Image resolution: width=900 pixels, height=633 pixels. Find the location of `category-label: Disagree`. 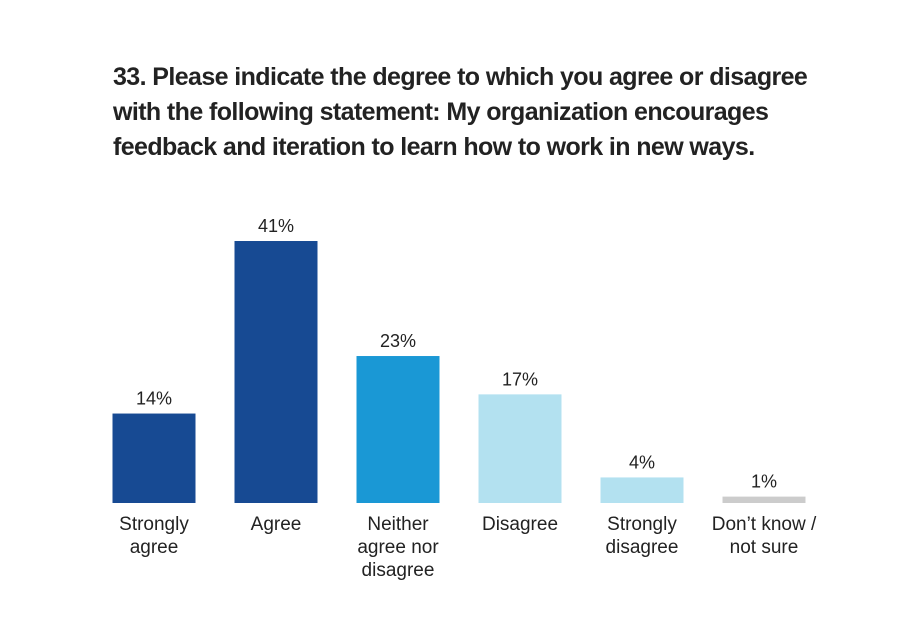

category-label: Disagree is located at coordinates (520, 524).